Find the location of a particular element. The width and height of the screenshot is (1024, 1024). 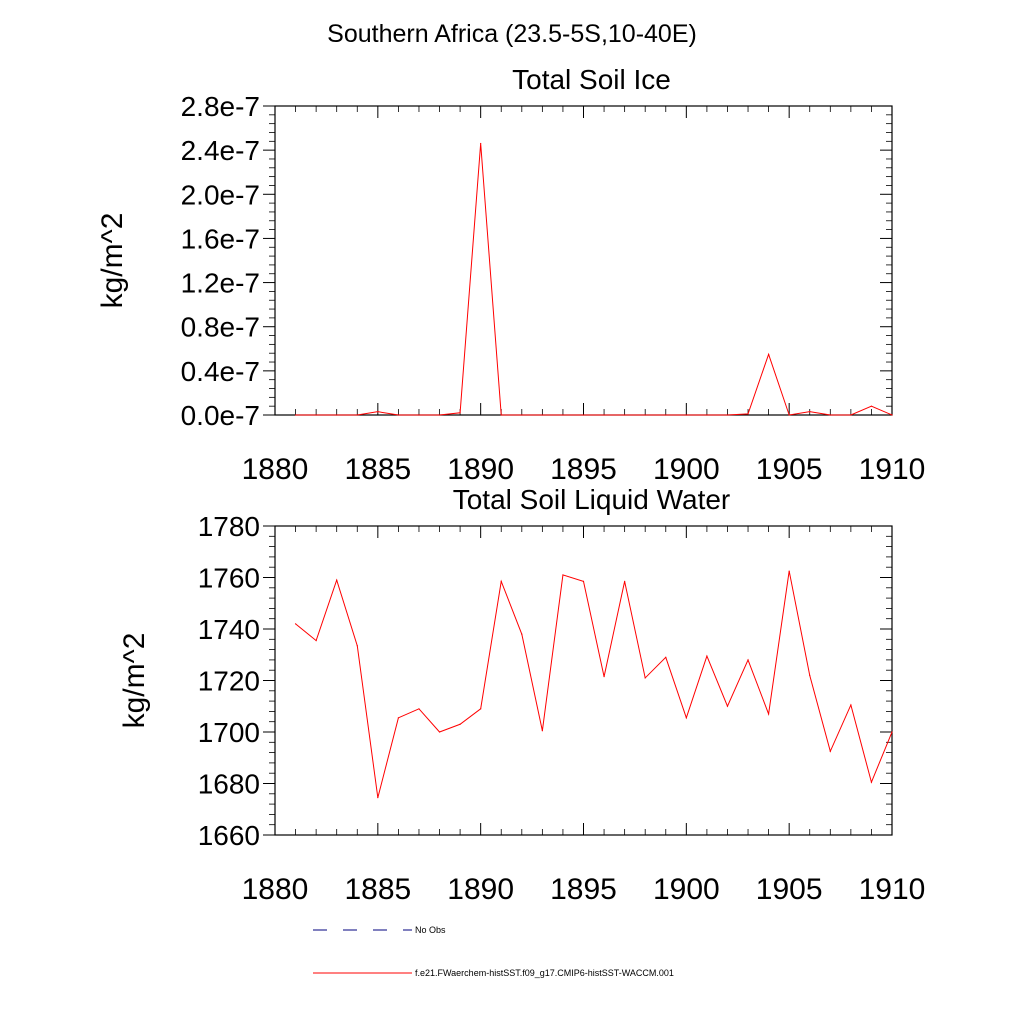

water-series-line is located at coordinates (594, 684).